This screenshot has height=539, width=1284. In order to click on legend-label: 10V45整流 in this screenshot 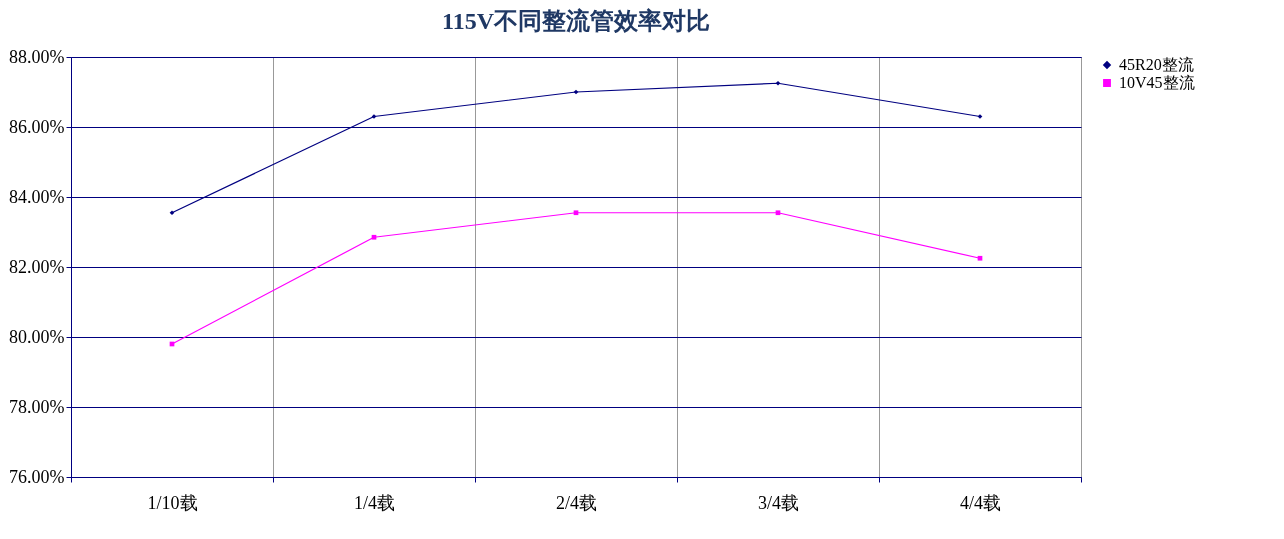, I will do `click(1157, 82)`.